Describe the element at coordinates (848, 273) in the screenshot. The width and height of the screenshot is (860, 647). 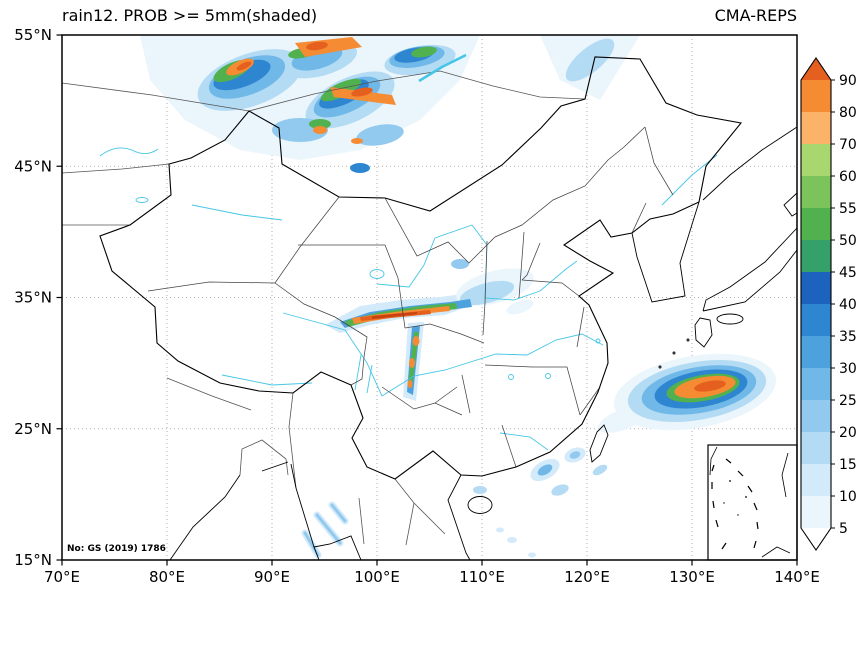
I see `colorbar-tick-label: 45` at that location.